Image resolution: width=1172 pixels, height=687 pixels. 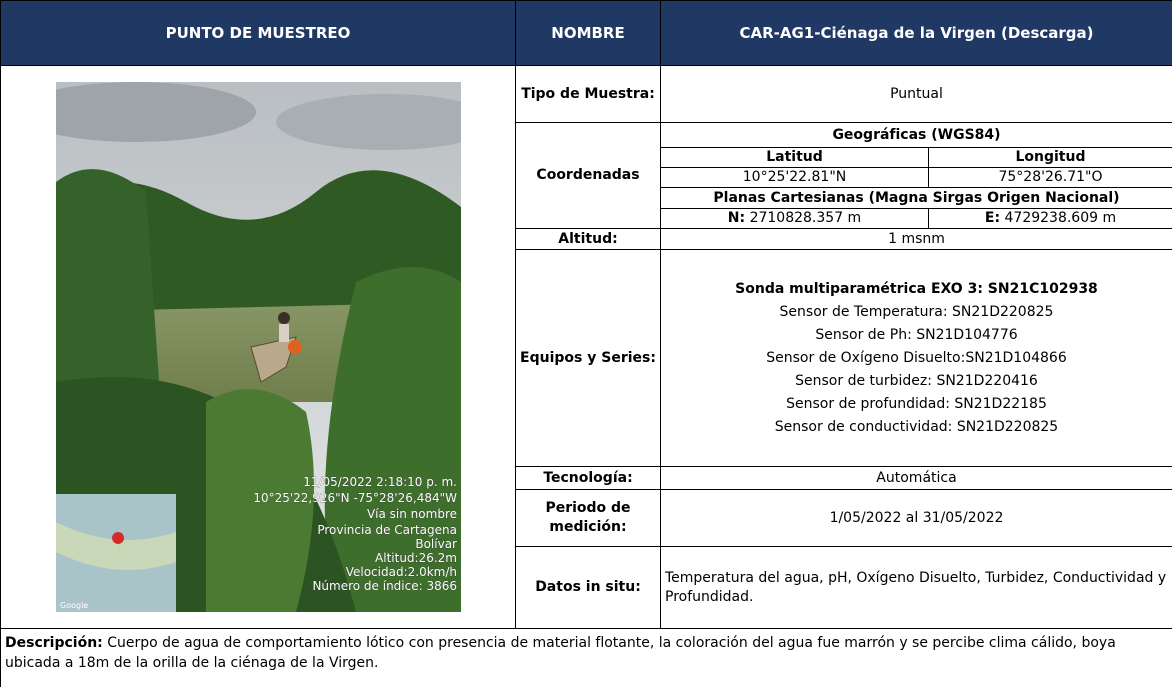 What do you see at coordinates (916, 518) in the screenshot?
I see `value-cell: 1/05/2022 al 31/05/2022` at bounding box center [916, 518].